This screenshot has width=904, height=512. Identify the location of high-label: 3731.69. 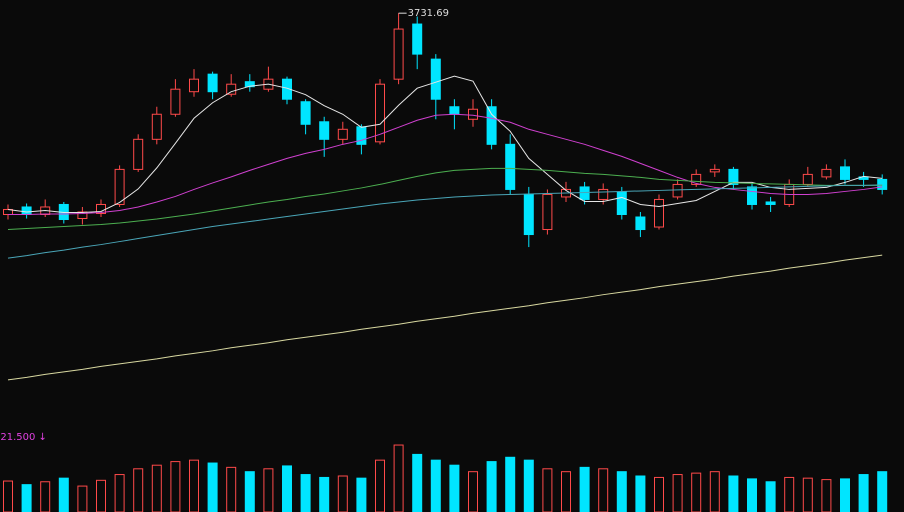
(428, 13).